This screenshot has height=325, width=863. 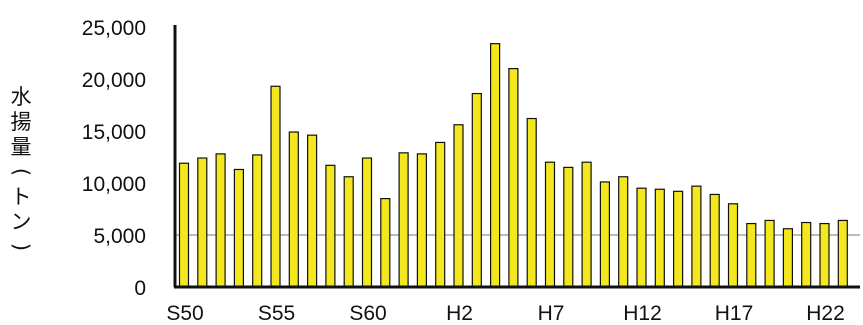 I want to click on y-axis-label-char: ), so click(x=21, y=247).